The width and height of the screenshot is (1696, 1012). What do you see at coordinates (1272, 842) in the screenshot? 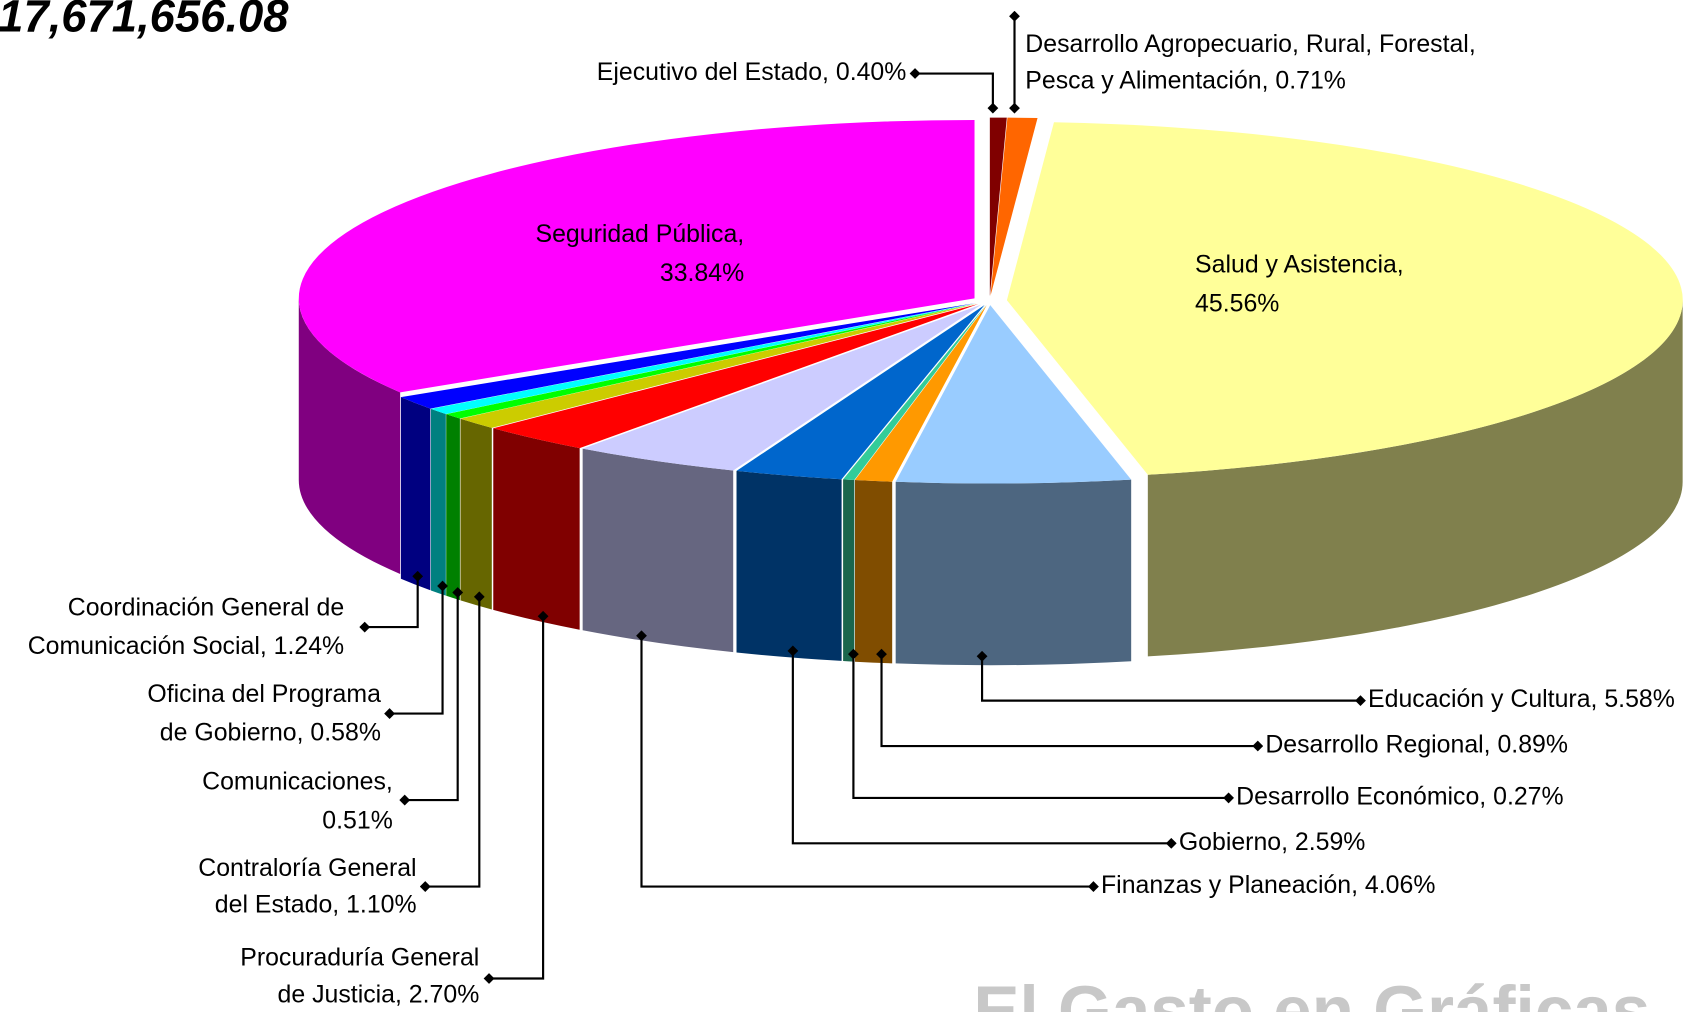
I see `slice-label: Gobierno, 2.59%` at bounding box center [1272, 842].